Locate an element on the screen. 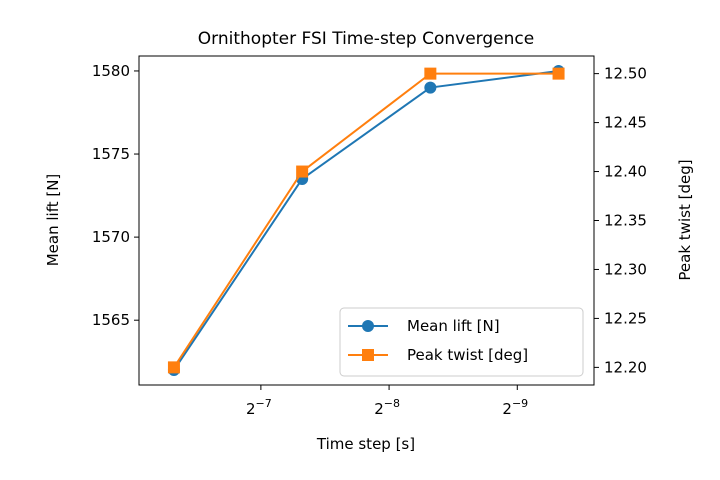 The width and height of the screenshot is (720, 480). legend-label: Peak twist [deg] is located at coordinates (467, 355).